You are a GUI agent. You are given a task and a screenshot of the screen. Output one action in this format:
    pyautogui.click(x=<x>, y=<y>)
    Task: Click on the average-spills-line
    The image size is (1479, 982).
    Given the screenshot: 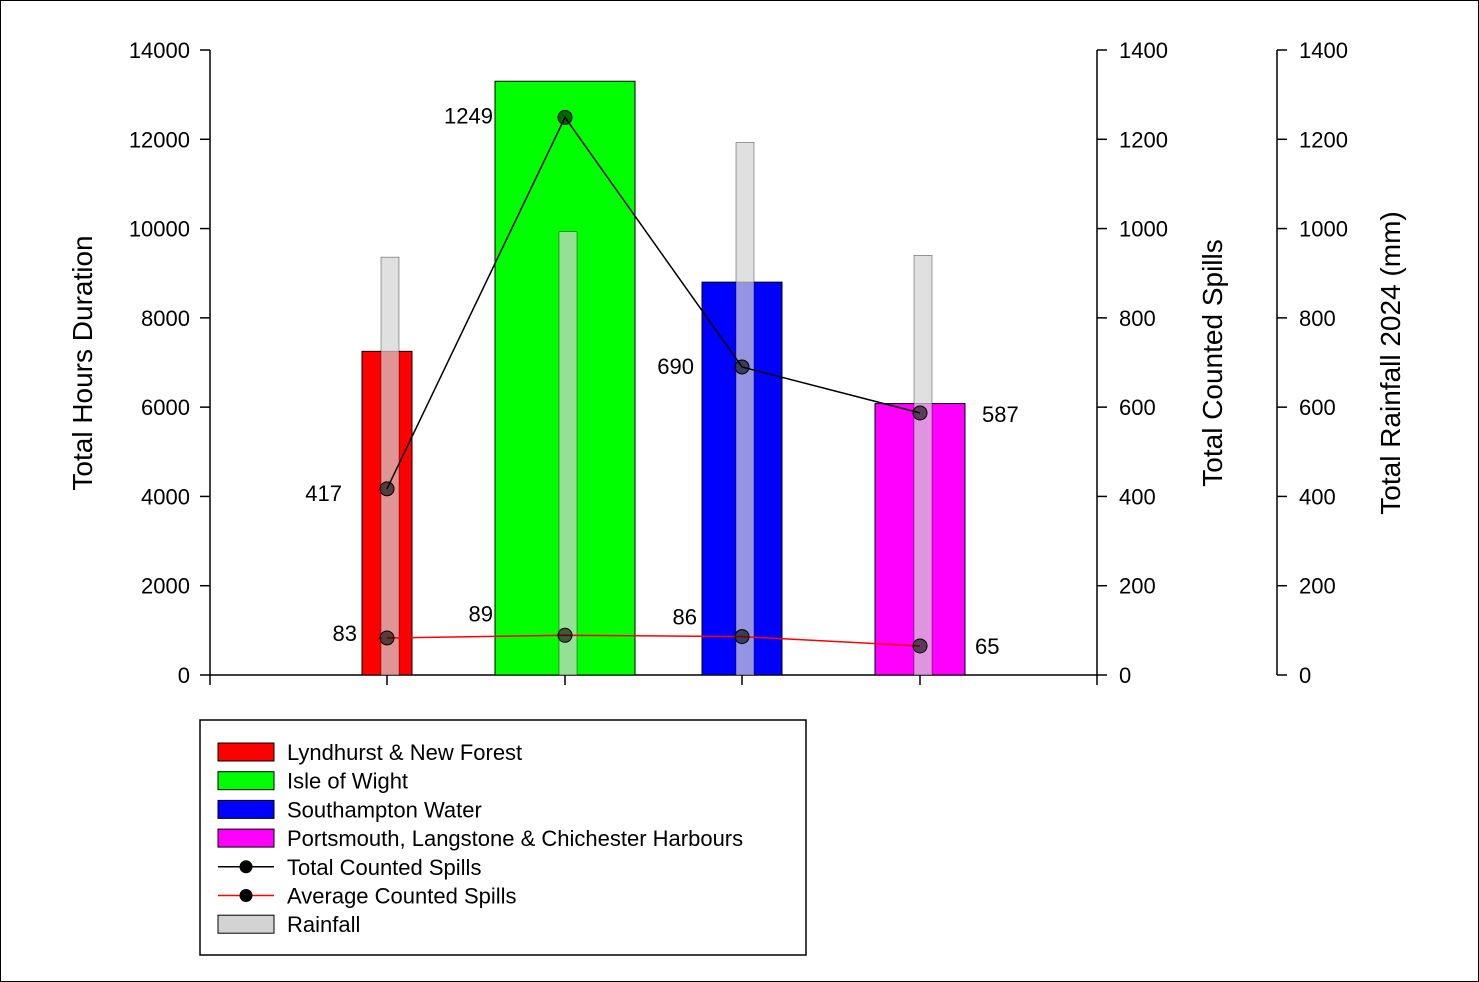 What is the action you would take?
    pyautogui.click(x=653, y=640)
    